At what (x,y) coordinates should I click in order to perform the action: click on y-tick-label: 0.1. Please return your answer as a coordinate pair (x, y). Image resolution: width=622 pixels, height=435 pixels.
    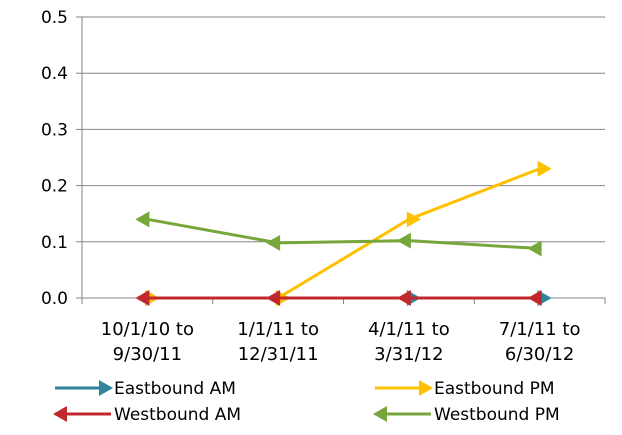
    Looking at the image, I should click on (54, 243).